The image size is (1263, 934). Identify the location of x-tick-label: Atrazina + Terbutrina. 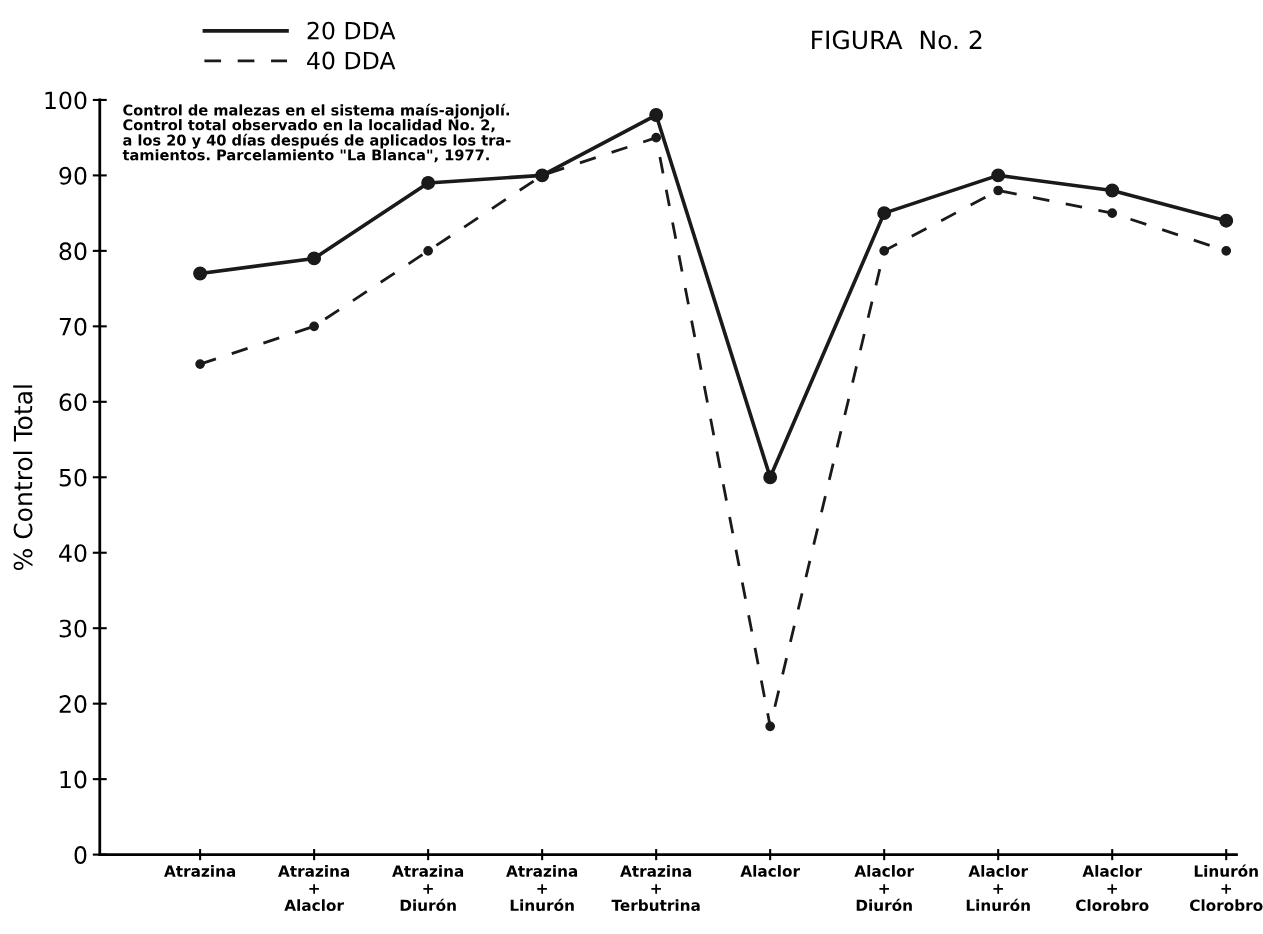
(655, 888).